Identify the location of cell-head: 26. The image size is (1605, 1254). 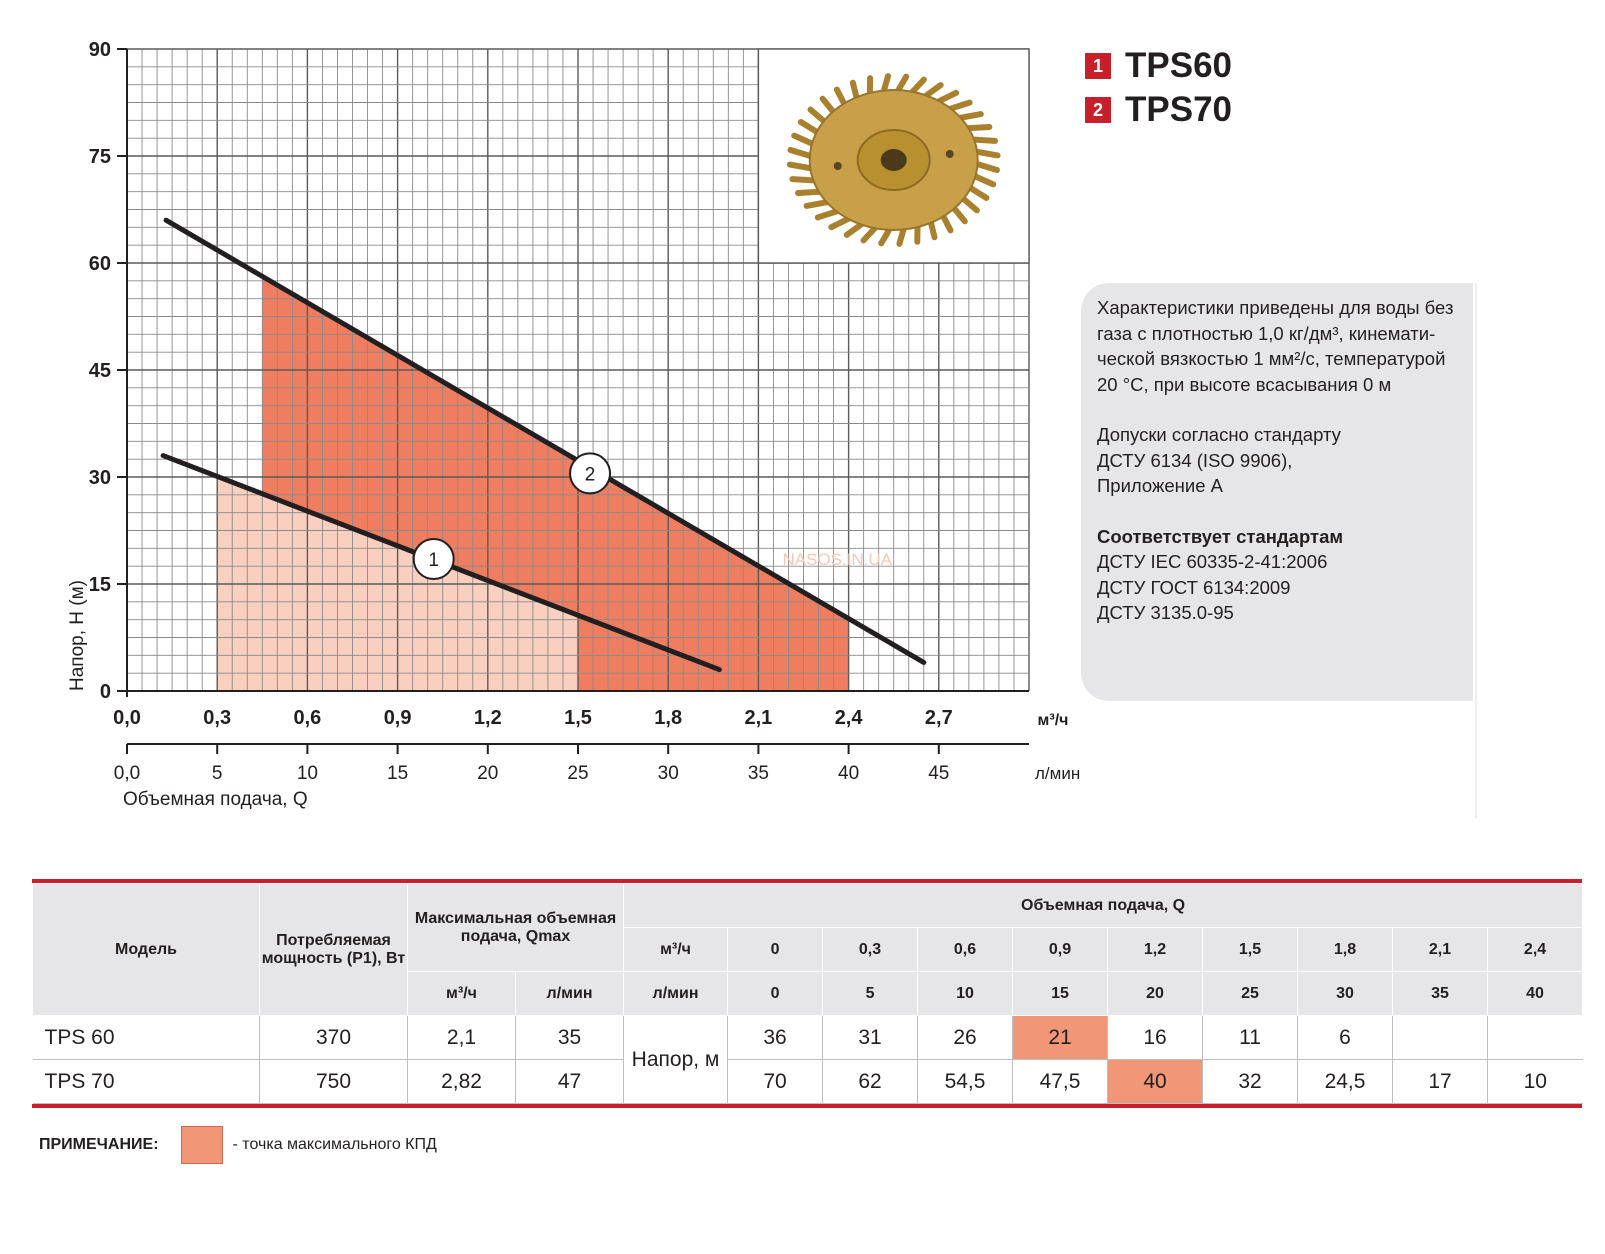
(965, 1037).